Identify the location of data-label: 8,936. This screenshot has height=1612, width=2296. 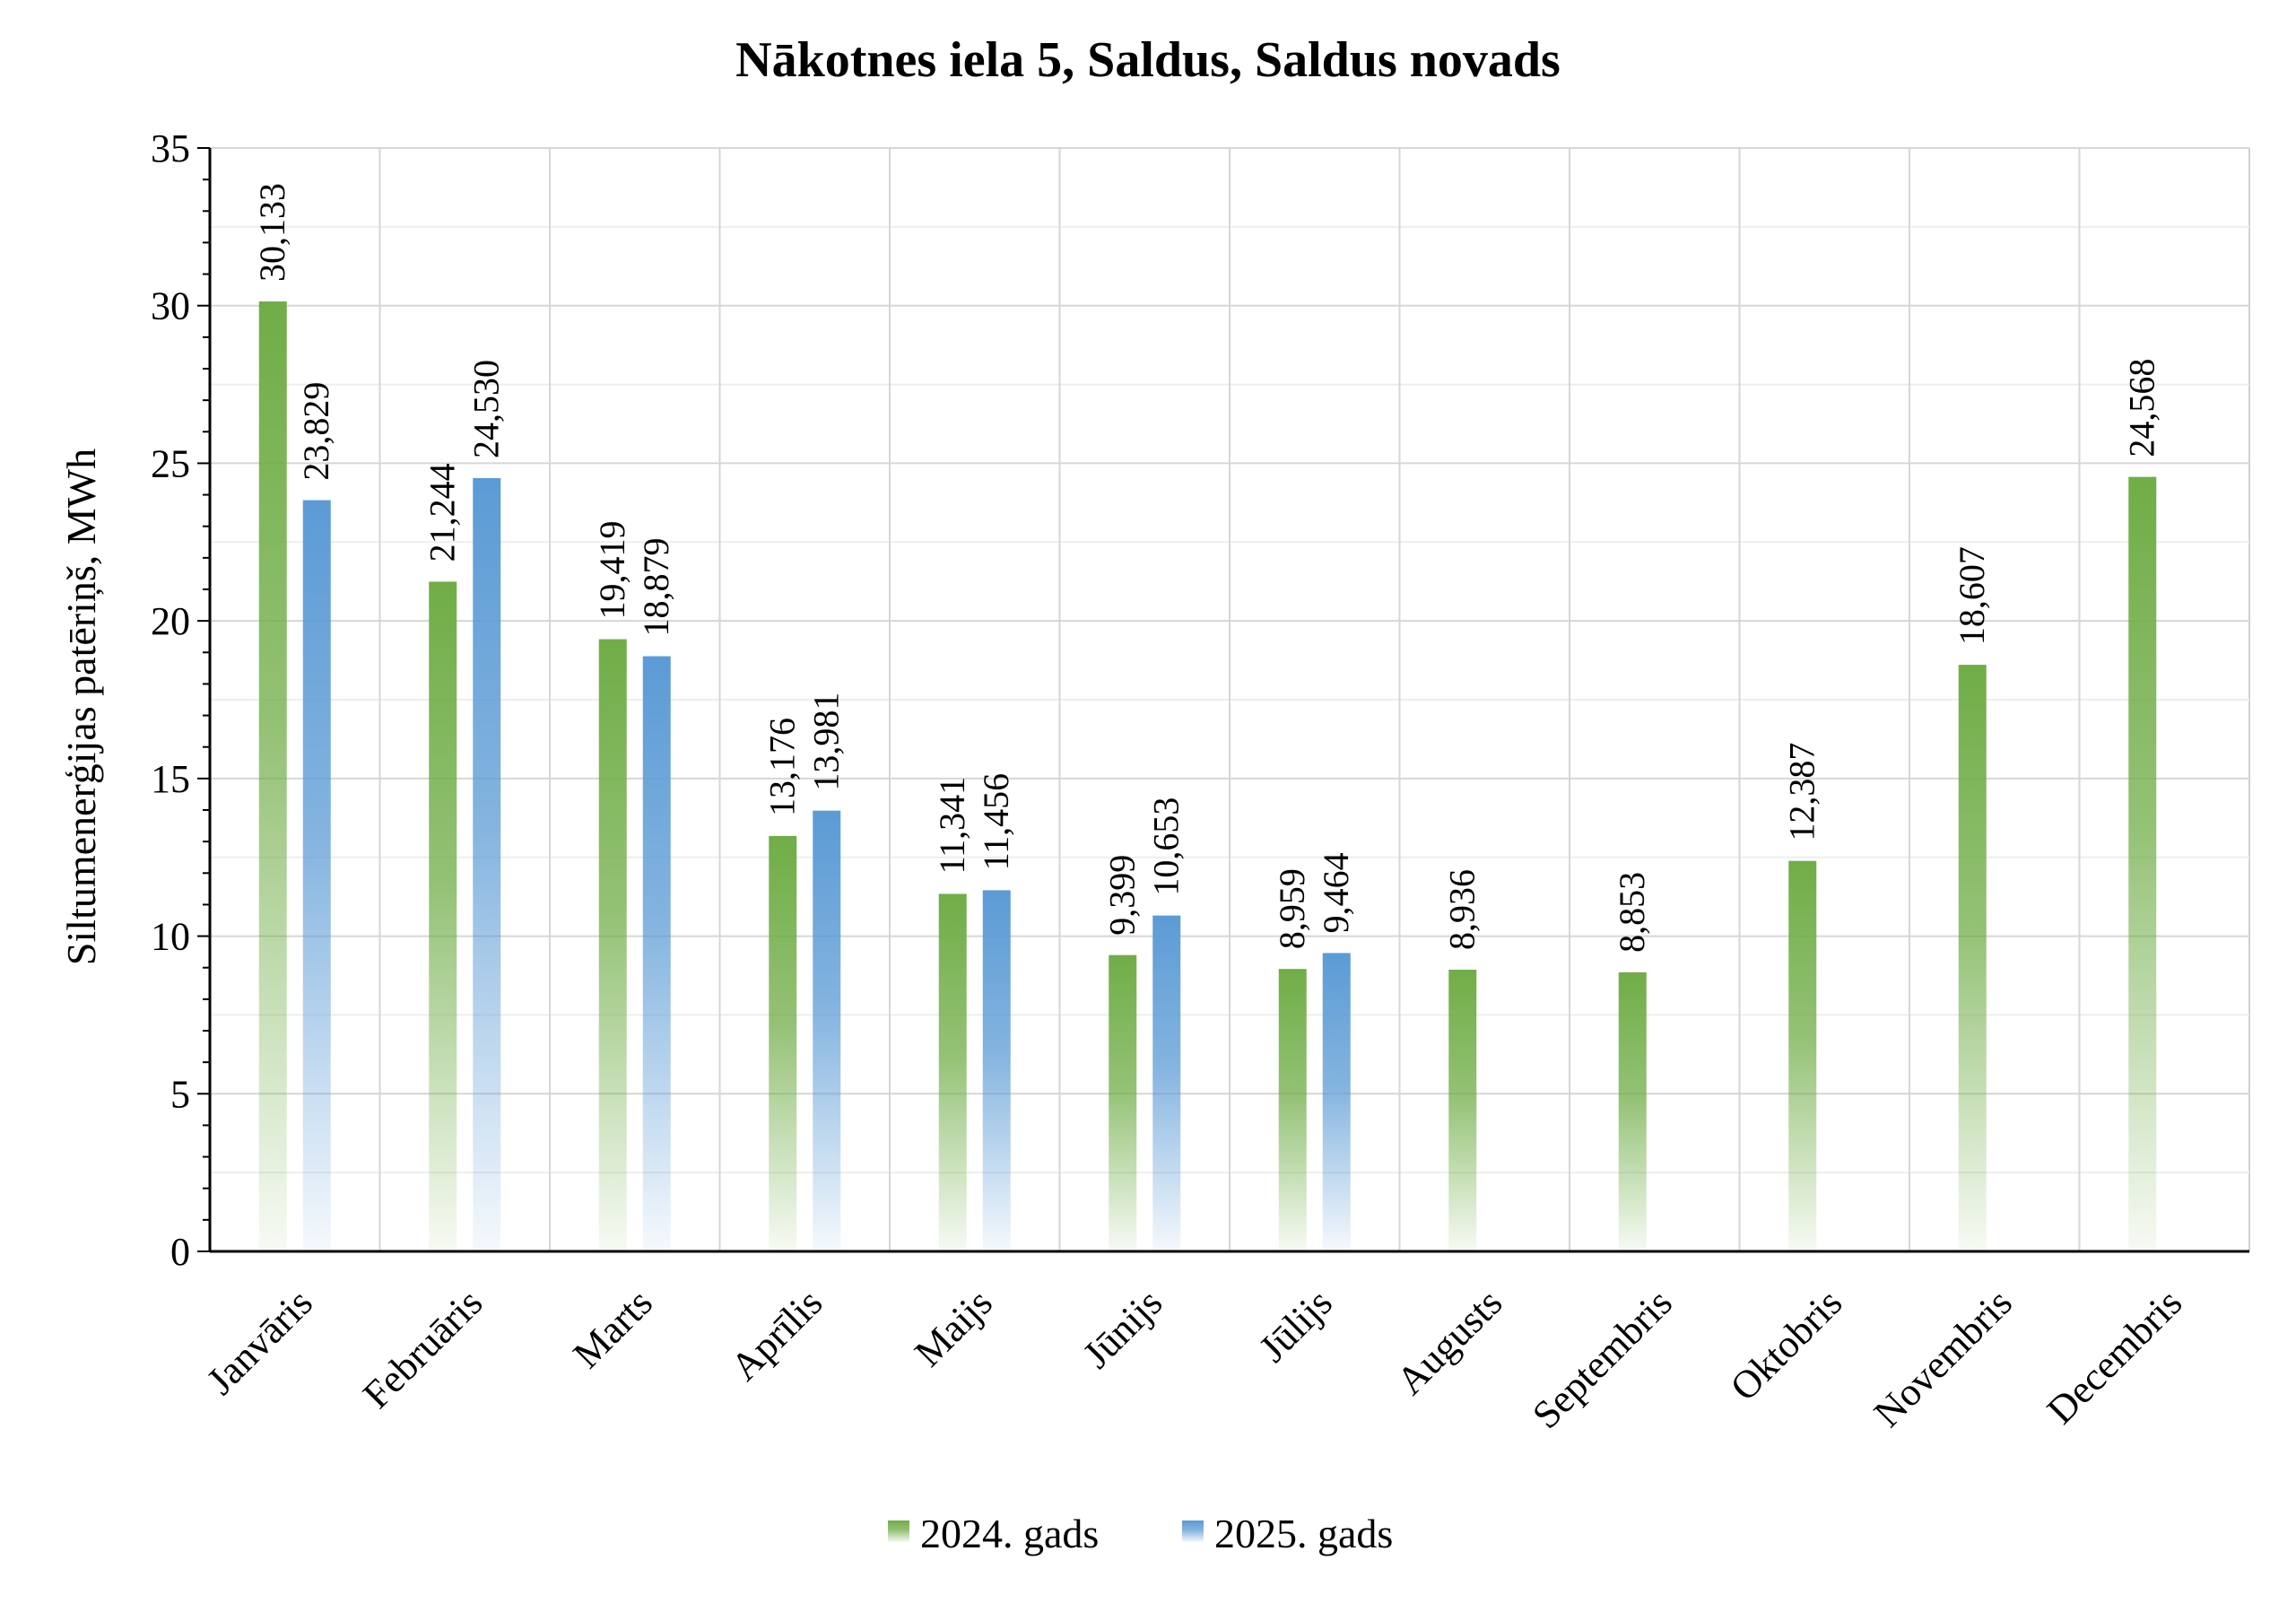
(1462, 909).